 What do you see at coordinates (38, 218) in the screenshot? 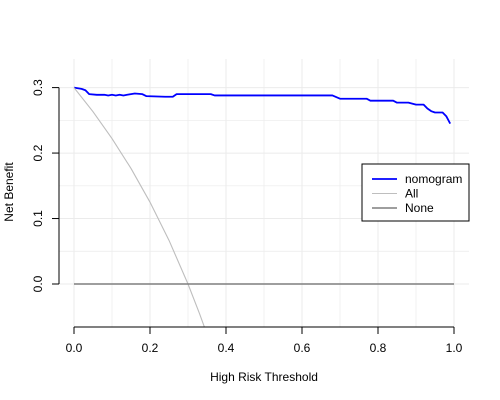
I see `y-tick-label: 0.1` at bounding box center [38, 218].